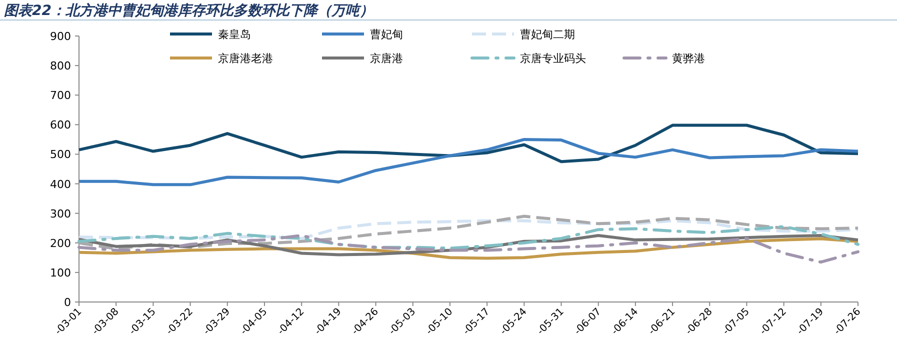  What do you see at coordinates (386, 58) in the screenshot?
I see `legend-label: 京唐港` at bounding box center [386, 58].